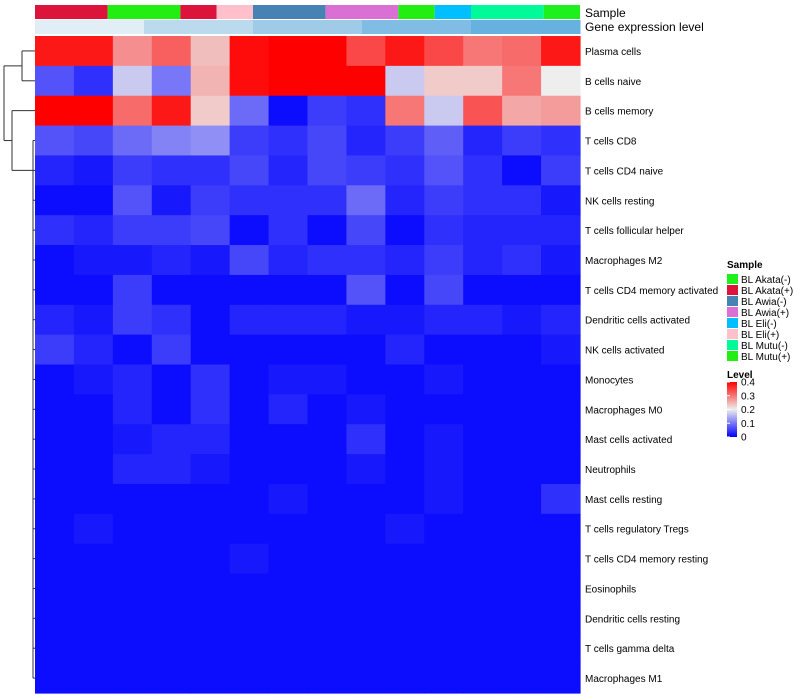 The image size is (800, 700). I want to click on level-tick-label: 0.3, so click(748, 396).